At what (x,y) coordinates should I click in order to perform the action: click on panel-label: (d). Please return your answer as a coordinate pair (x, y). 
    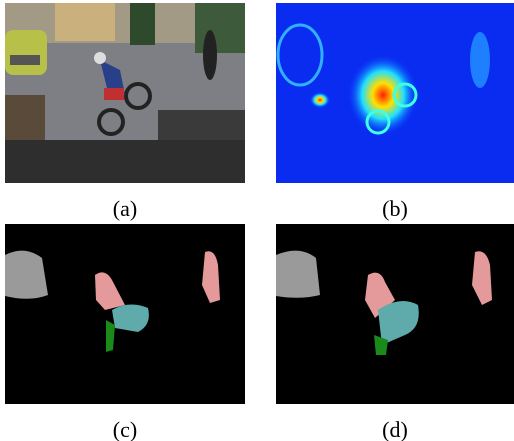
    Looking at the image, I should click on (395, 429).